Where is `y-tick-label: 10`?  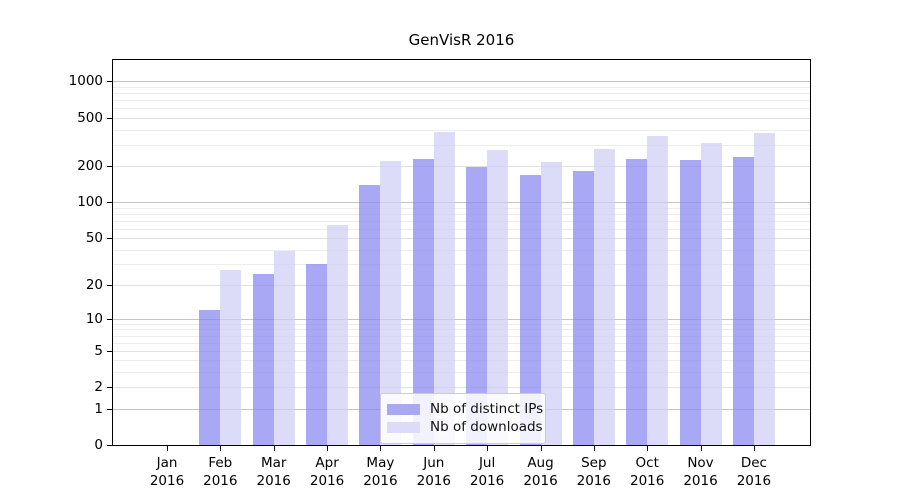
y-tick-label: 10 is located at coordinates (94, 318).